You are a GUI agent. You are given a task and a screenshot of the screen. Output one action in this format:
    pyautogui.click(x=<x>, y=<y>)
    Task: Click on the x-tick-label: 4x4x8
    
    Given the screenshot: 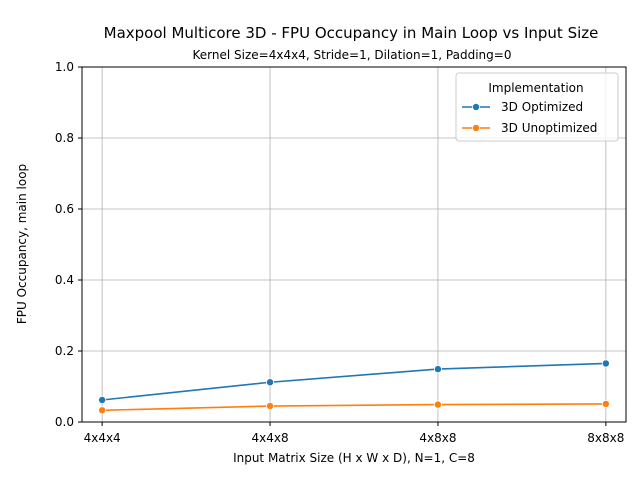 What is the action you would take?
    pyautogui.click(x=269, y=438)
    